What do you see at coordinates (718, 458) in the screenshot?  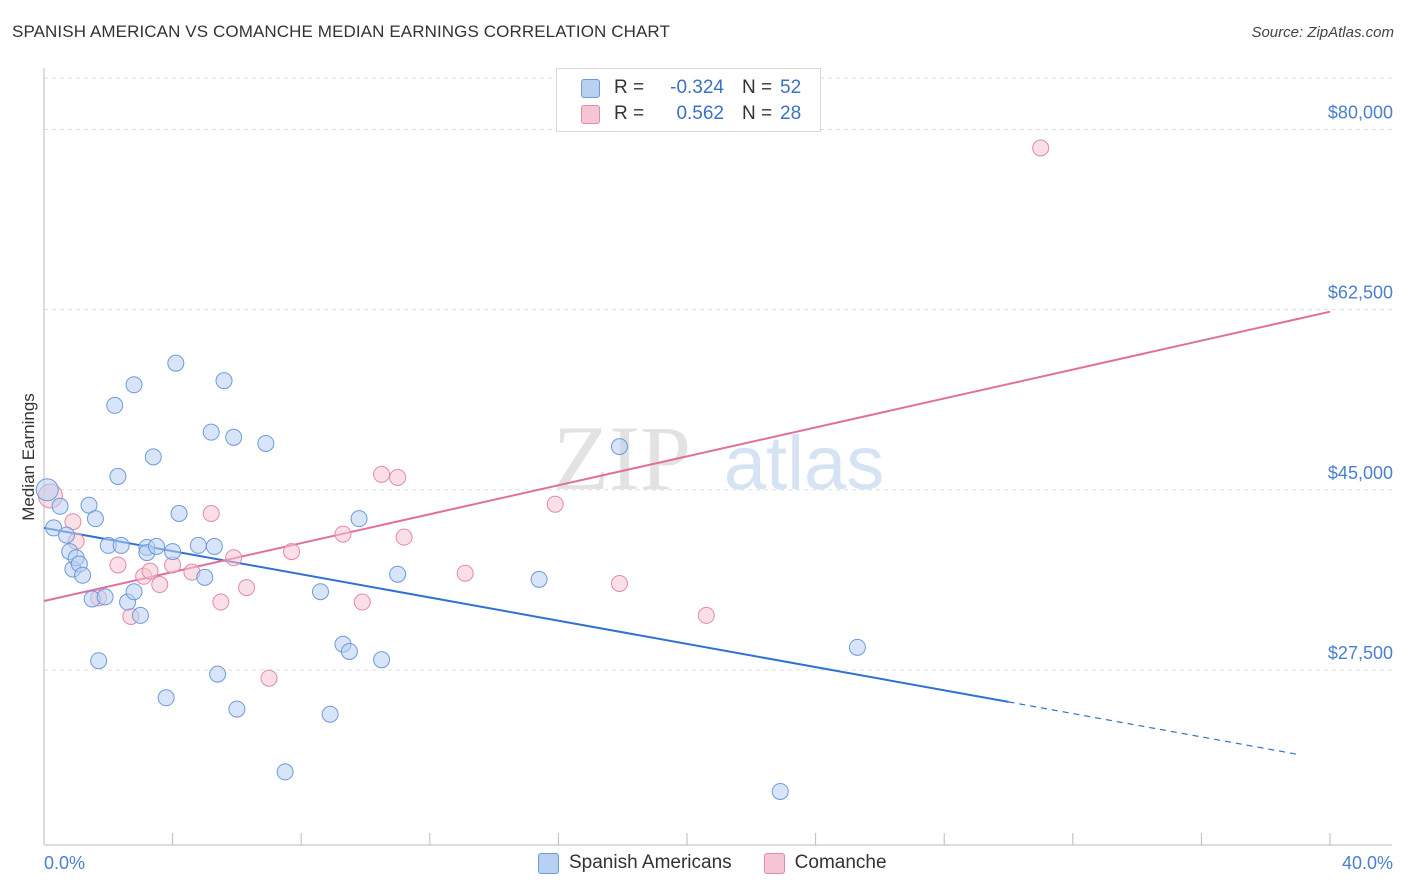 I see `watermark: ZIP atlas` at bounding box center [718, 458].